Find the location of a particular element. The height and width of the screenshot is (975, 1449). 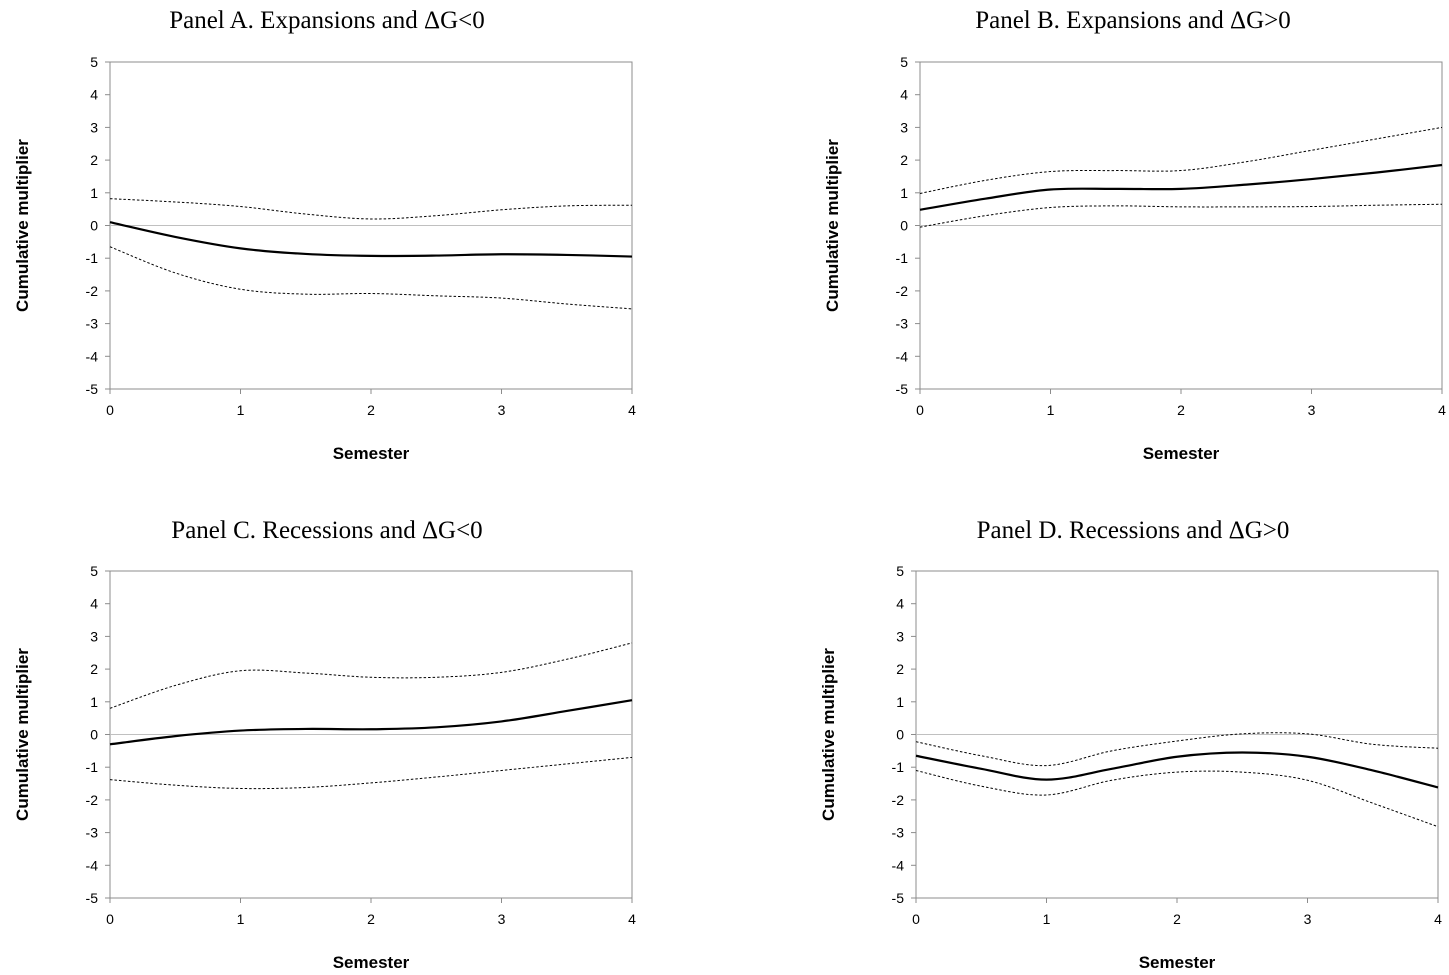

panel-d-title: Panel D. Recessions and ΔG>0 is located at coordinates (1133, 530).